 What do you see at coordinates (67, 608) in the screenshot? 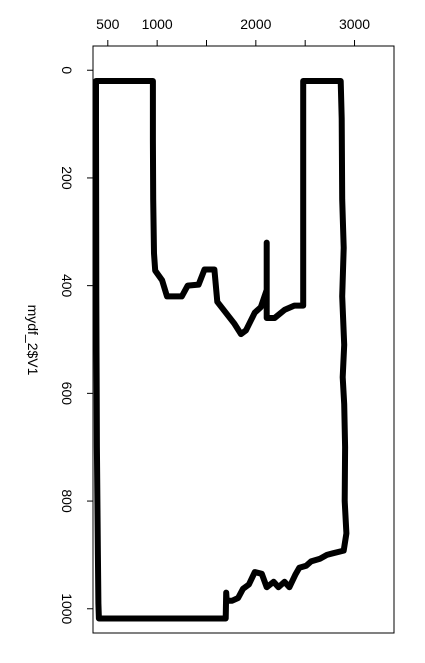
I see `y-tick-label-1000: 1000` at bounding box center [67, 608].